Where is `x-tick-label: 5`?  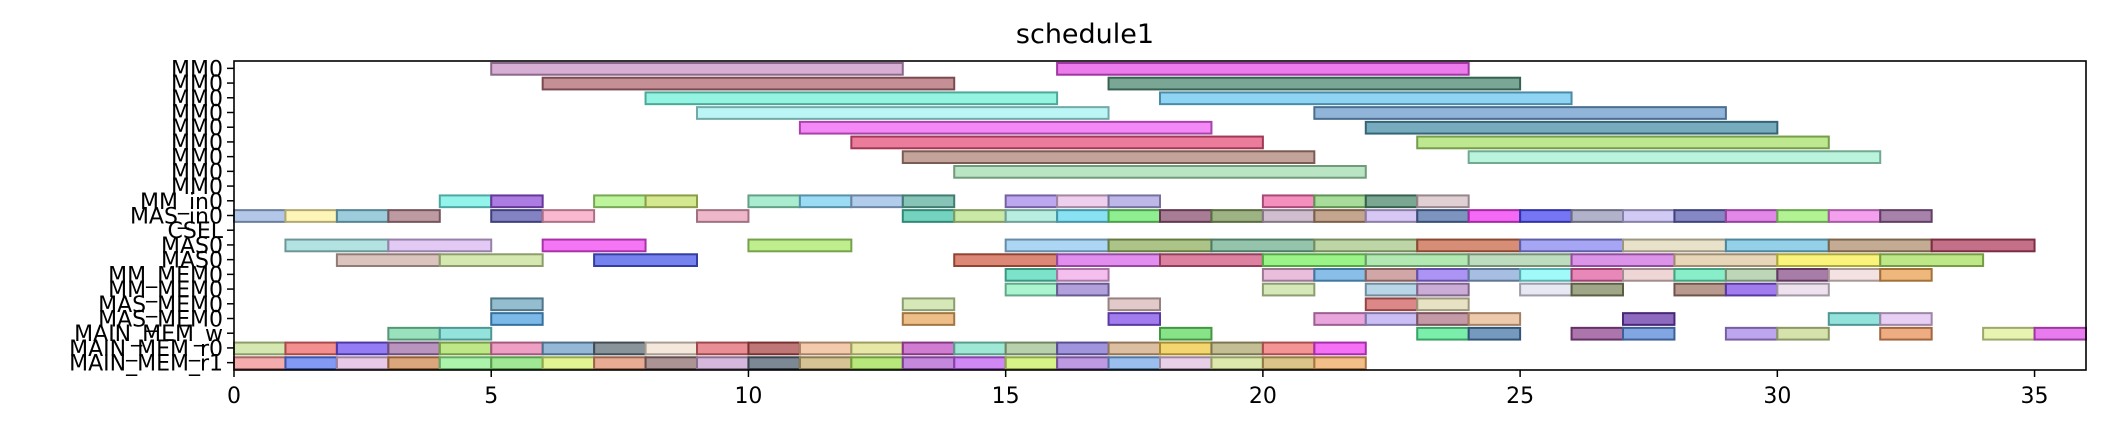
x-tick-label: 5 is located at coordinates (491, 396).